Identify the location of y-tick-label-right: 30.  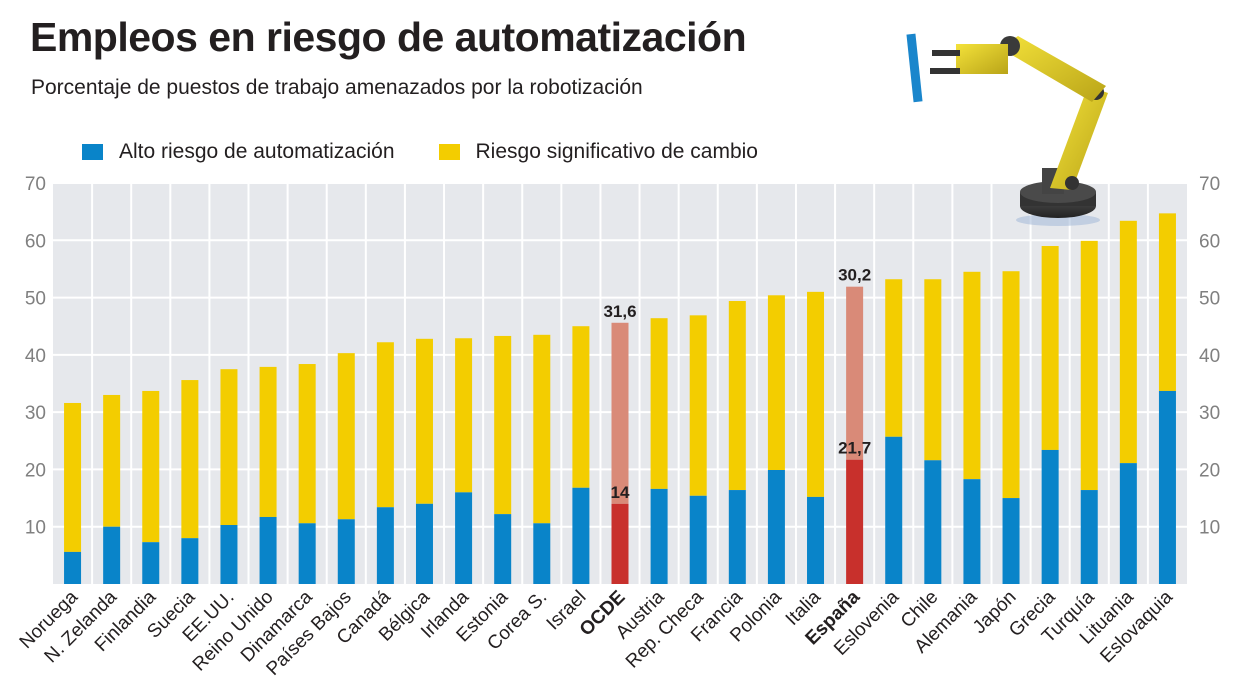
(1209, 413).